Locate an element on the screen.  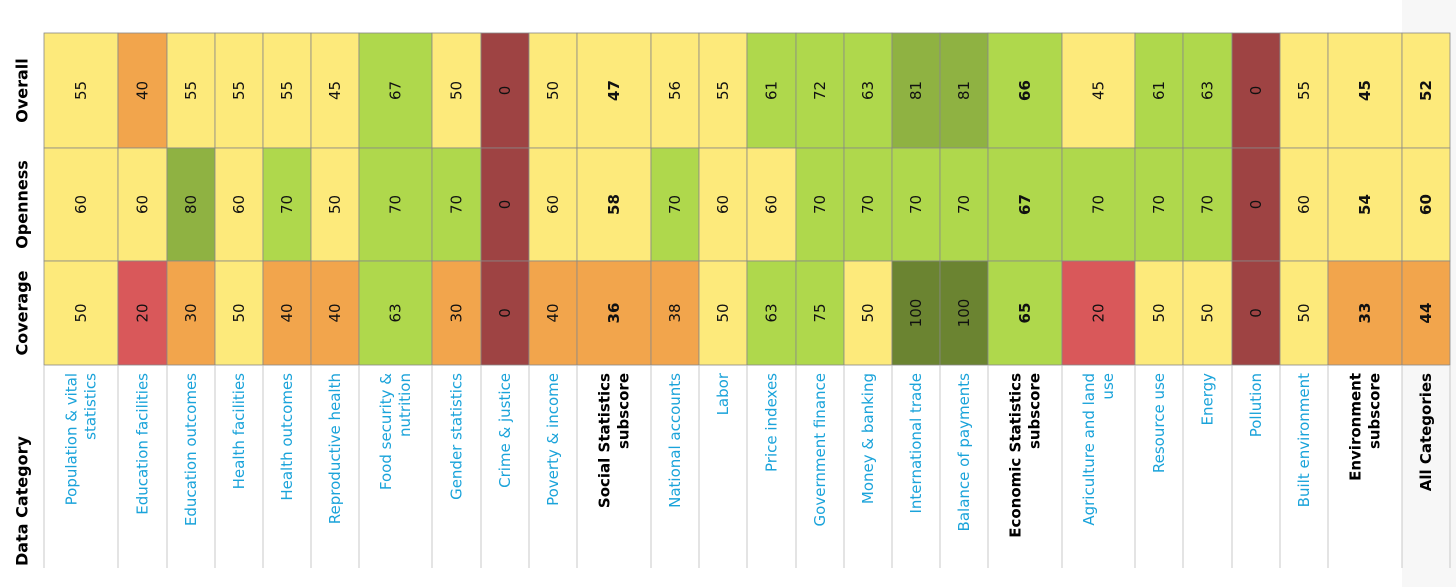
category-label: Health facilities is located at coordinates (239, 431).